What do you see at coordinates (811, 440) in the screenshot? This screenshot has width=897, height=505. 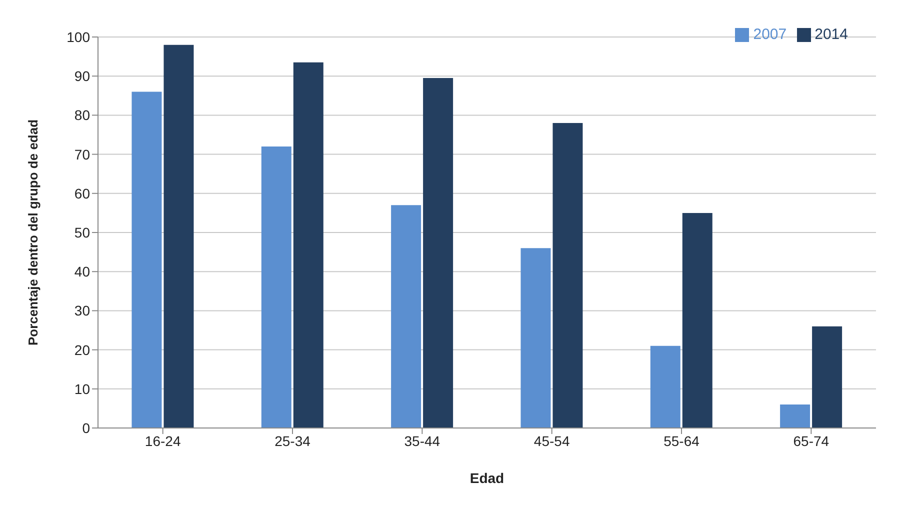 I see `x-tick-label: 65-74` at bounding box center [811, 440].